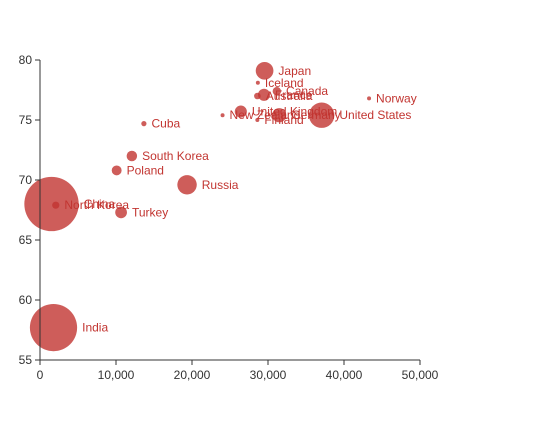 Image resolution: width=550 pixels, height=425 pixels. I want to click on point-label-india: India, so click(95, 328).